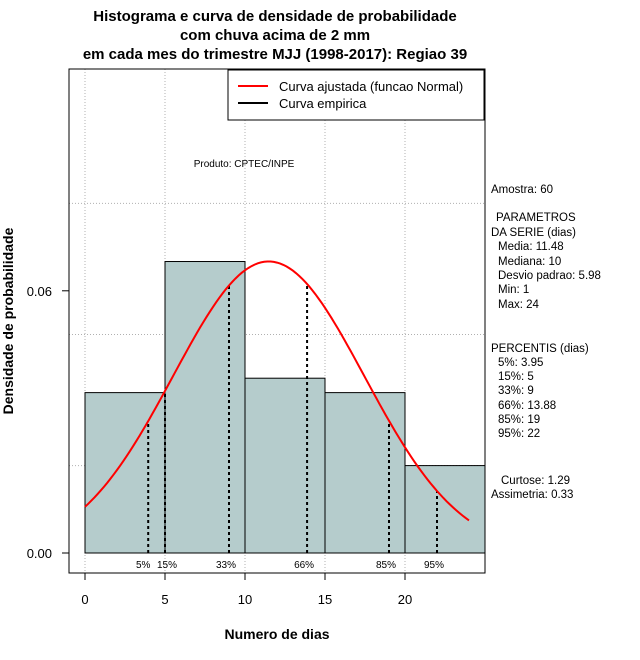  What do you see at coordinates (513, 290) in the screenshot?
I see `stat-min: Min: 1` at bounding box center [513, 290].